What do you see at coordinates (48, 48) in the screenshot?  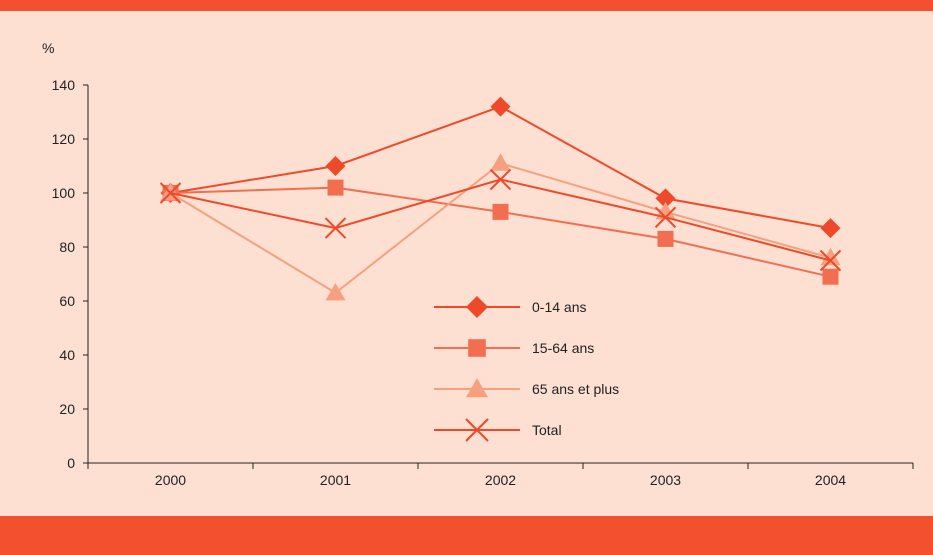 I see `y-axis-unit-label: %` at bounding box center [48, 48].